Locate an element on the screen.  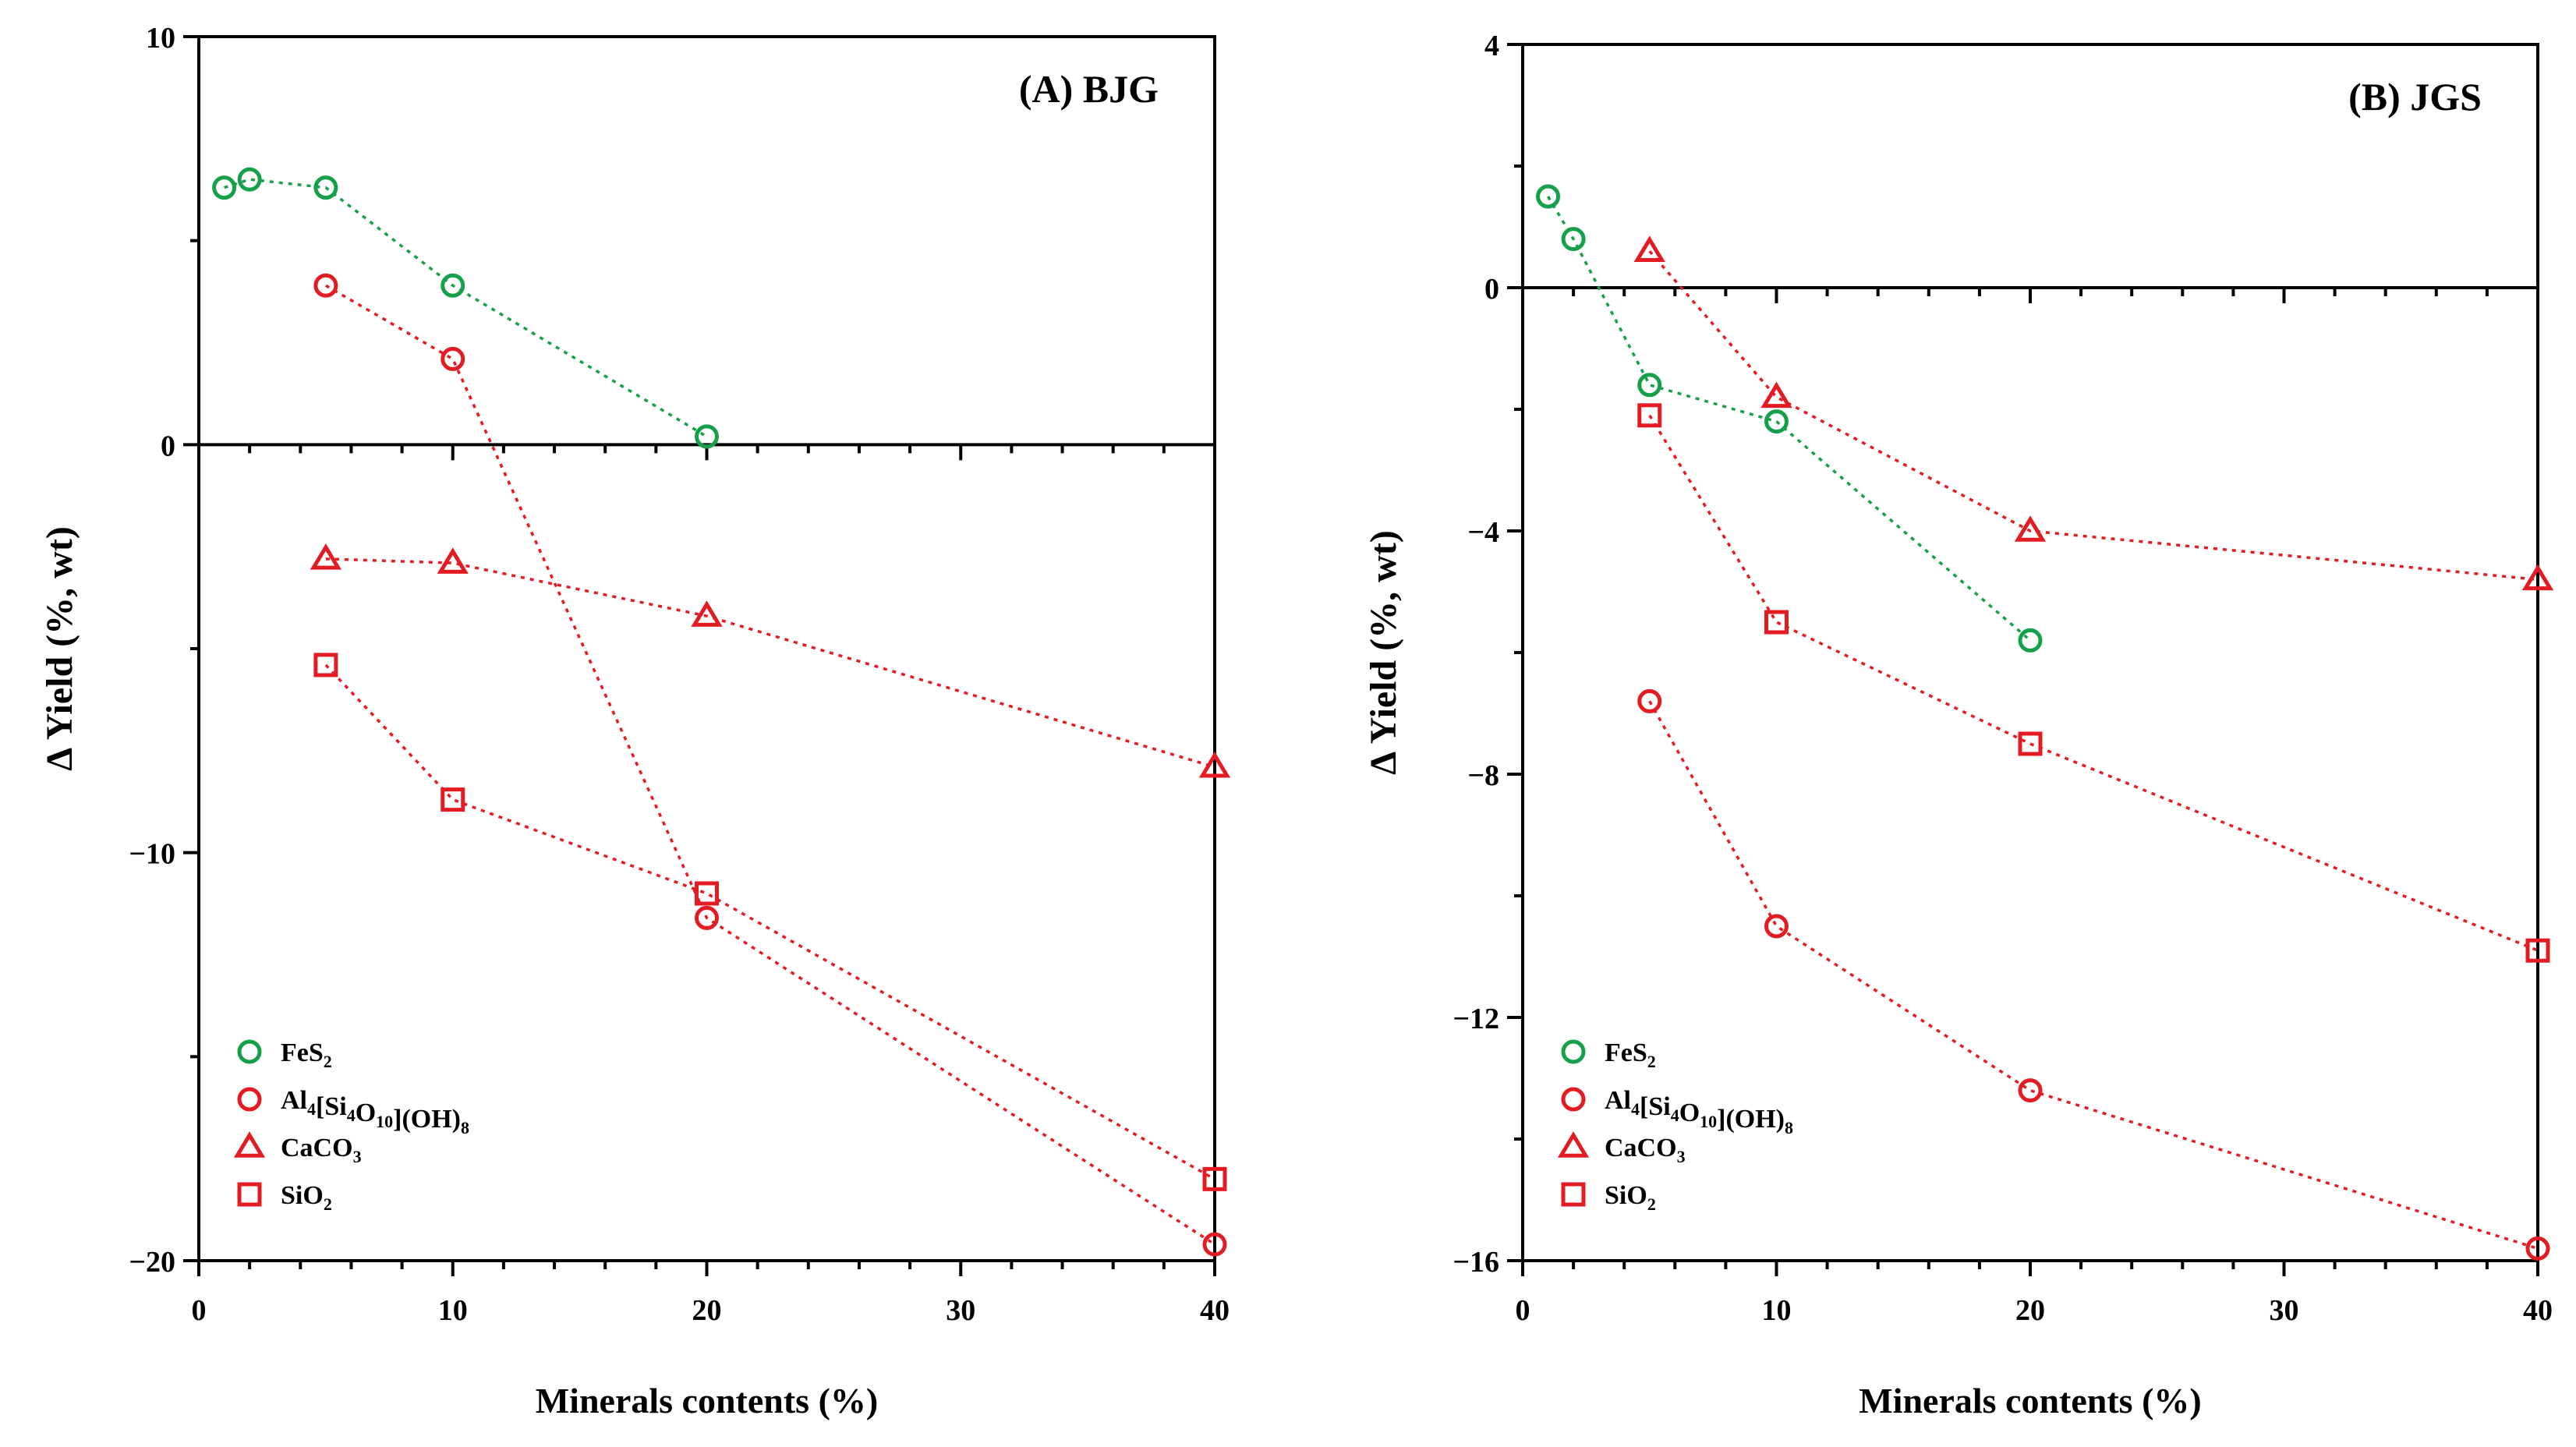
y-tick-label: −16 is located at coordinates (1476, 1262).